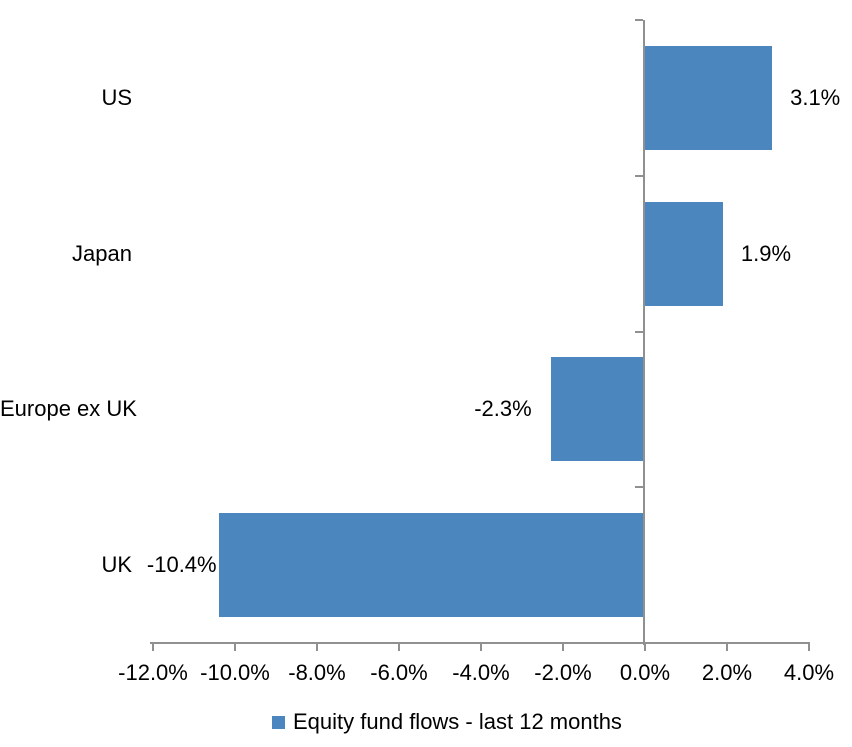 The image size is (852, 747). What do you see at coordinates (399, 646) in the screenshot?
I see `value-axis-tick--6-0-` at bounding box center [399, 646].